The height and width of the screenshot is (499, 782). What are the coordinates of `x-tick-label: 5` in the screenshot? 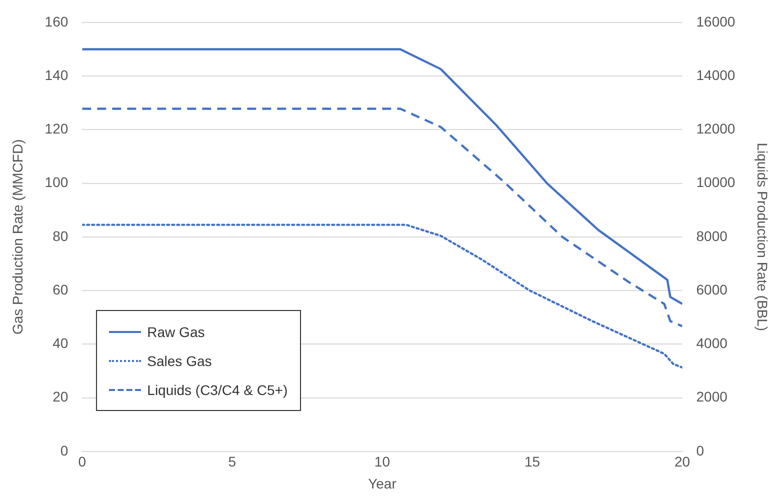 It's located at (232, 462).